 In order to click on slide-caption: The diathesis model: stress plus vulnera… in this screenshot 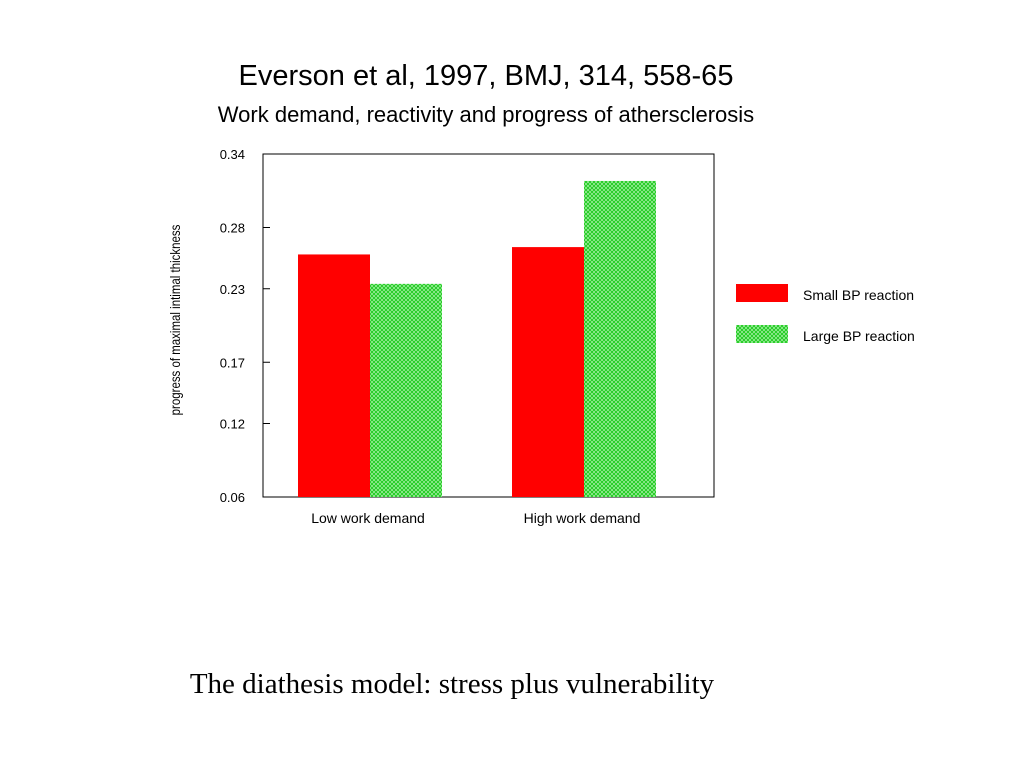, I will do `click(452, 684)`.